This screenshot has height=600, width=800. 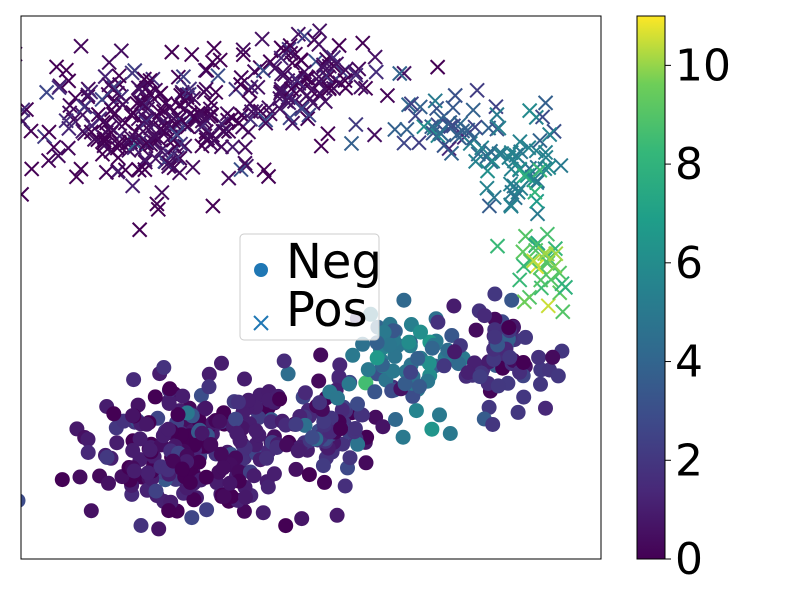 What do you see at coordinates (703, 65) in the screenshot?
I see `colorbar-tick-label-10: 10` at bounding box center [703, 65].